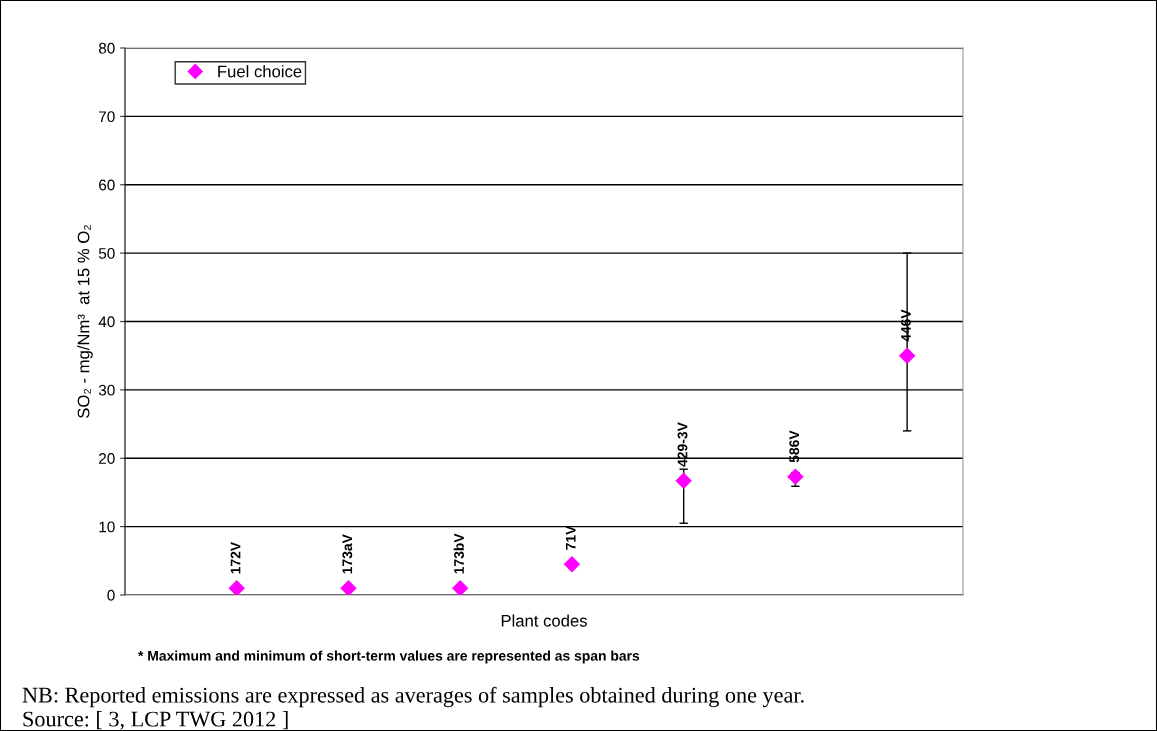  Describe the element at coordinates (107, 117) in the screenshot. I see `y-tick-label: 70` at that location.